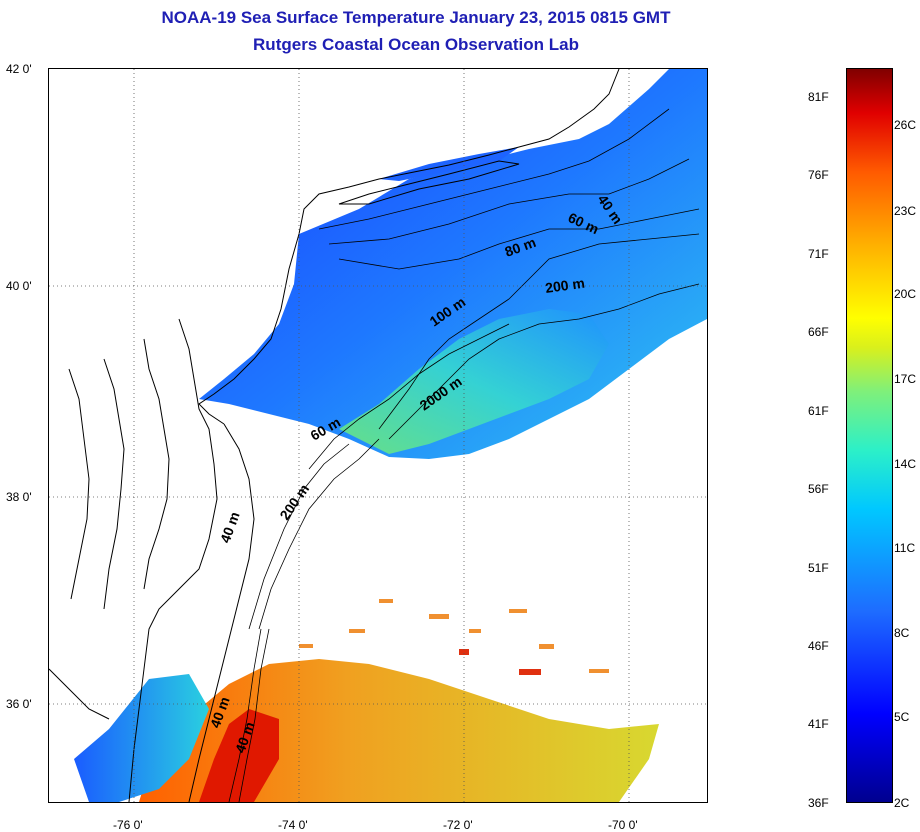 The width and height of the screenshot is (920, 832). I want to click on colorbar-fahrenheit-label: 71F, so click(818, 254).